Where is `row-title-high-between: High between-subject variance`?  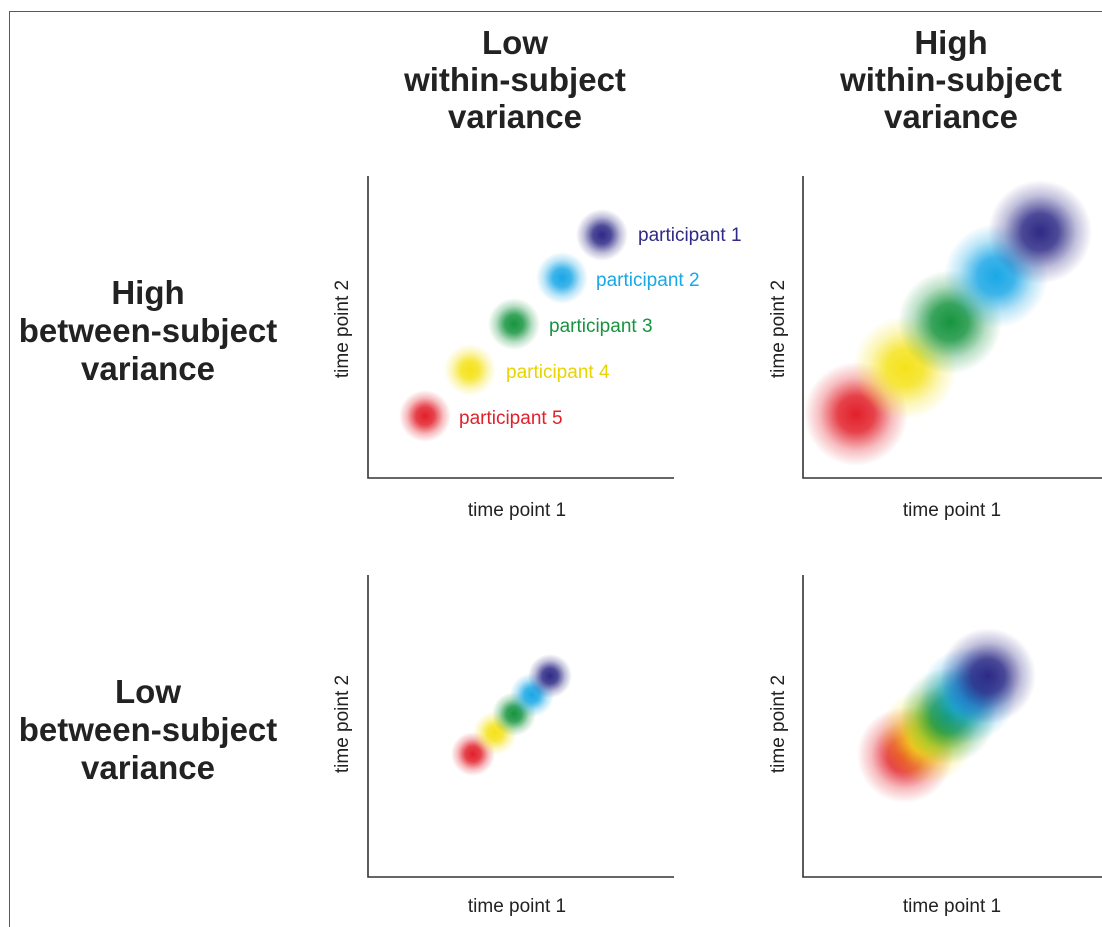
row-title-high-between: High between-subject variance is located at coordinates (149, 331).